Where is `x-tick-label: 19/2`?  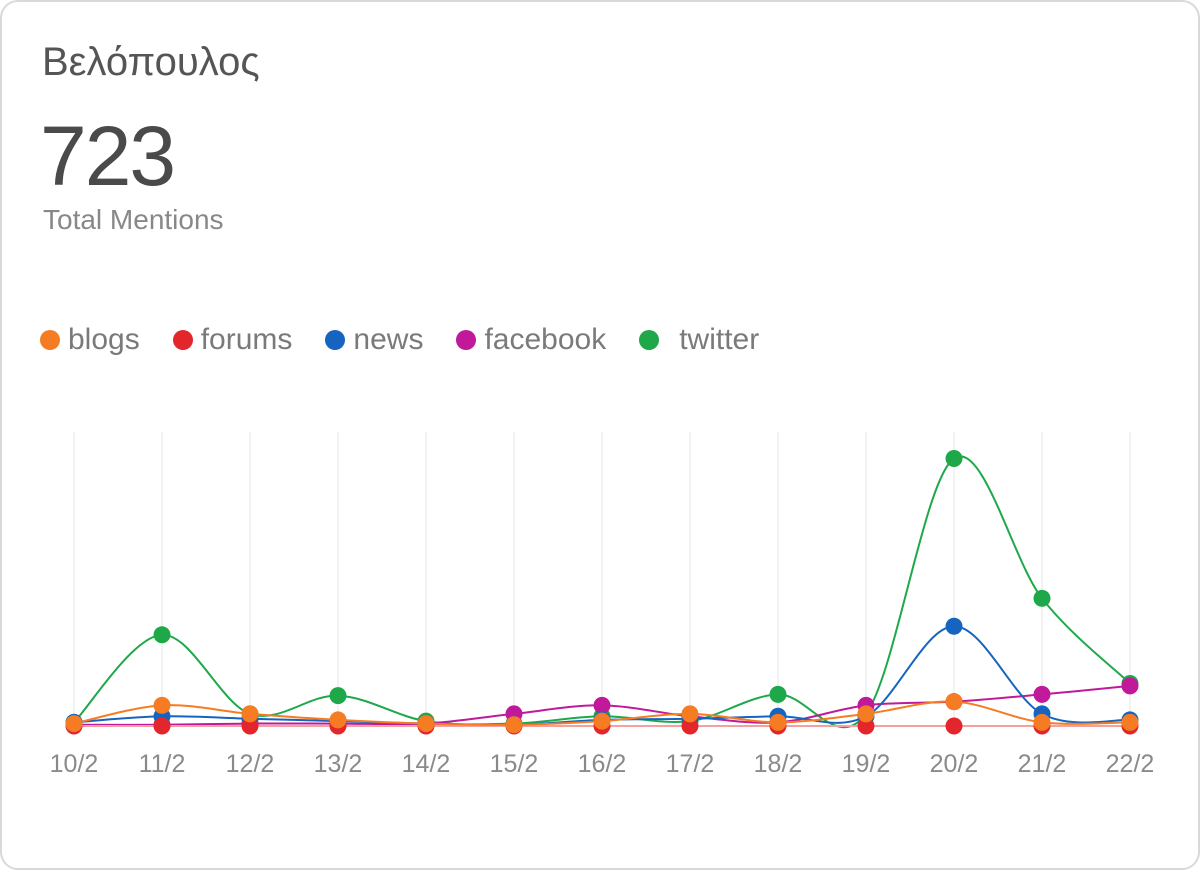
x-tick-label: 19/2 is located at coordinates (866, 764).